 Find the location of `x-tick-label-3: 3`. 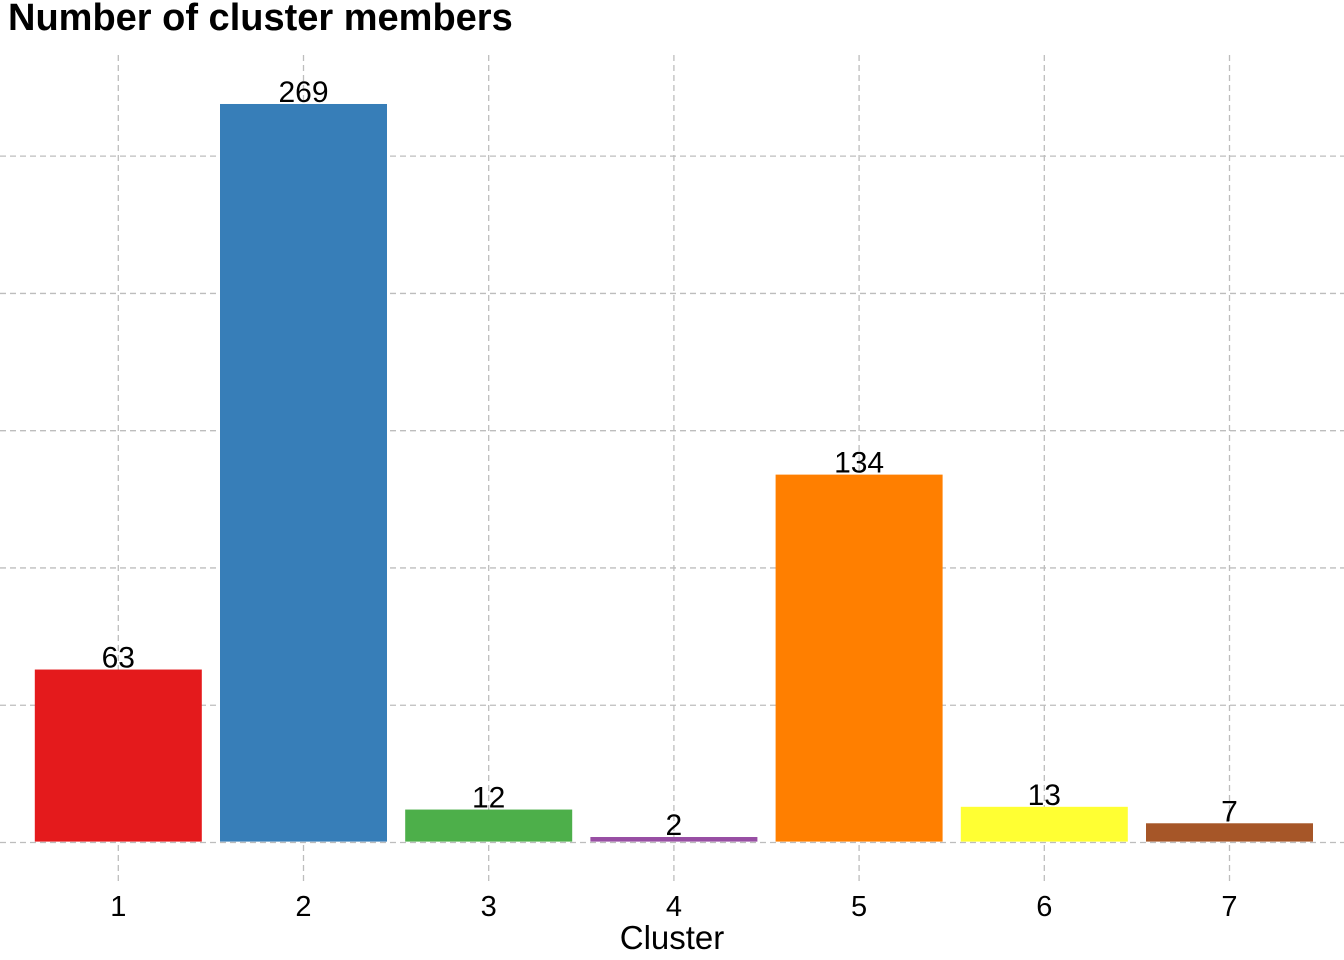

x-tick-label-3: 3 is located at coordinates (489, 907).